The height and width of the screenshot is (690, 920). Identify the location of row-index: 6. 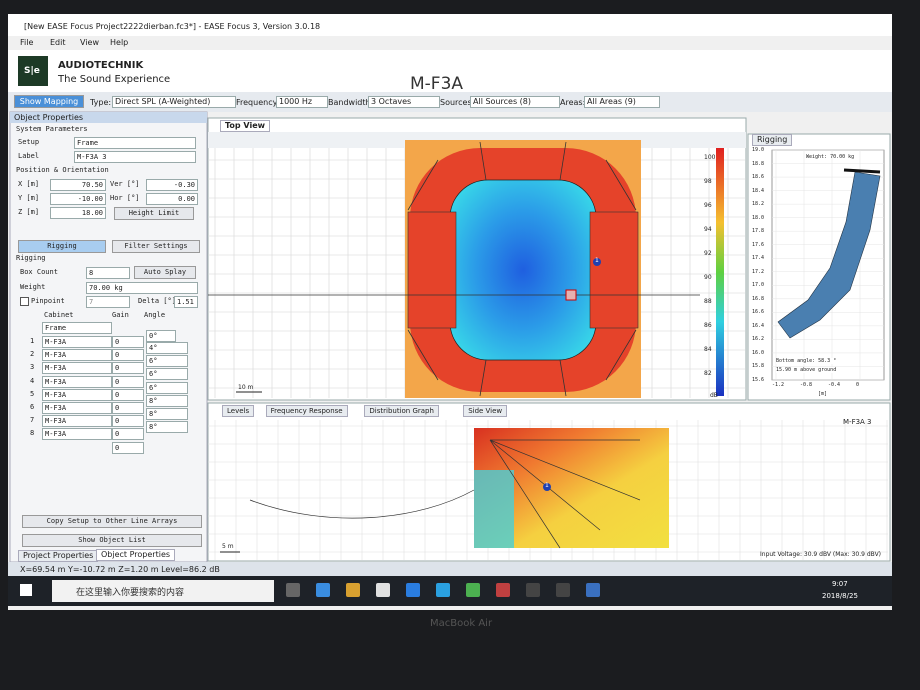
(32, 407).